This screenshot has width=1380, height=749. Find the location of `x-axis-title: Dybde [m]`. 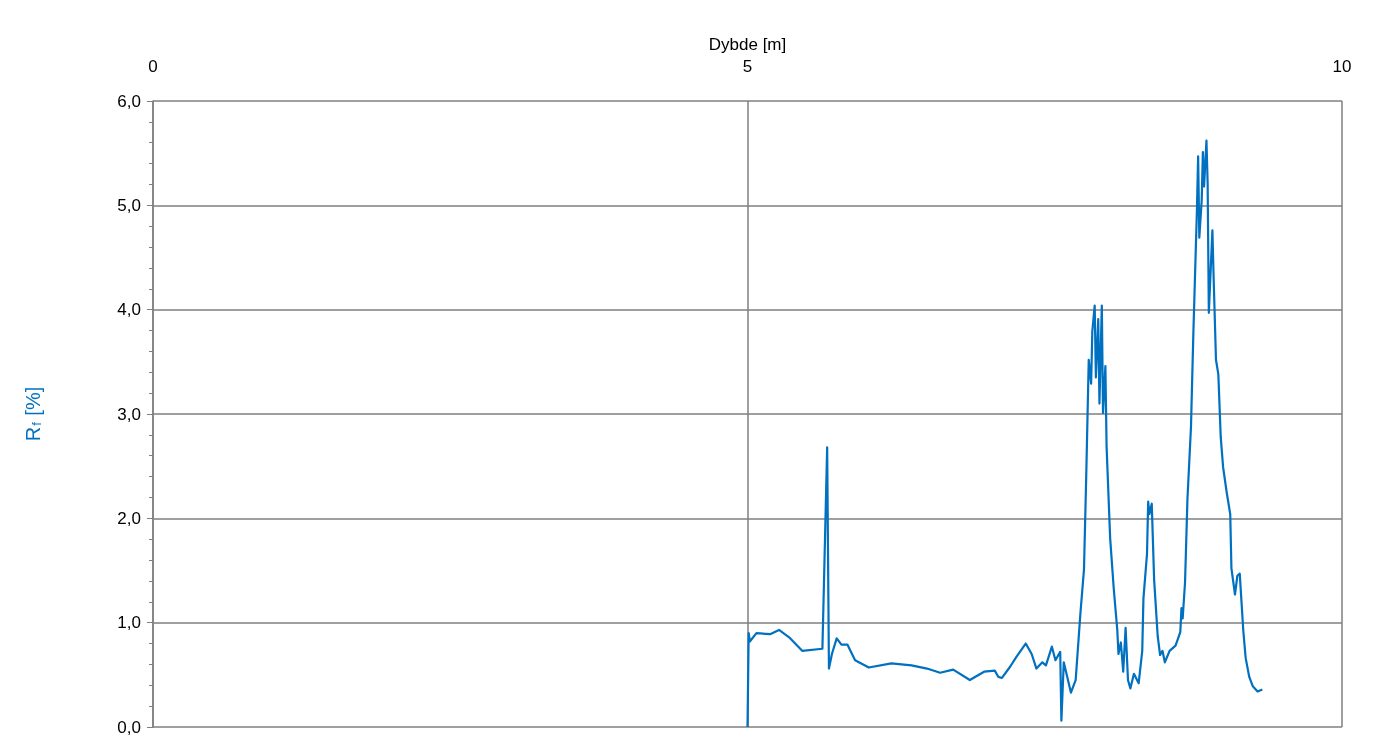

x-axis-title: Dybde [m] is located at coordinates (747, 45).